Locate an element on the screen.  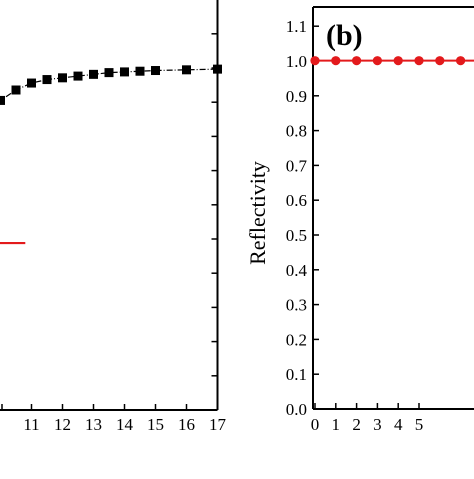
panel-b-y-tick-label: 0.5 is located at coordinates (296, 235).